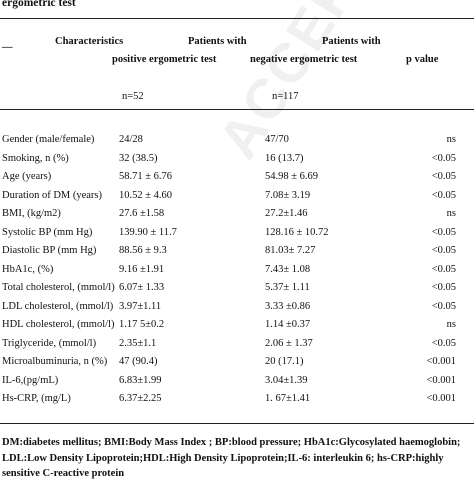  Describe the element at coordinates (27, 176) in the screenshot. I see `row-label: Age (years)` at that location.